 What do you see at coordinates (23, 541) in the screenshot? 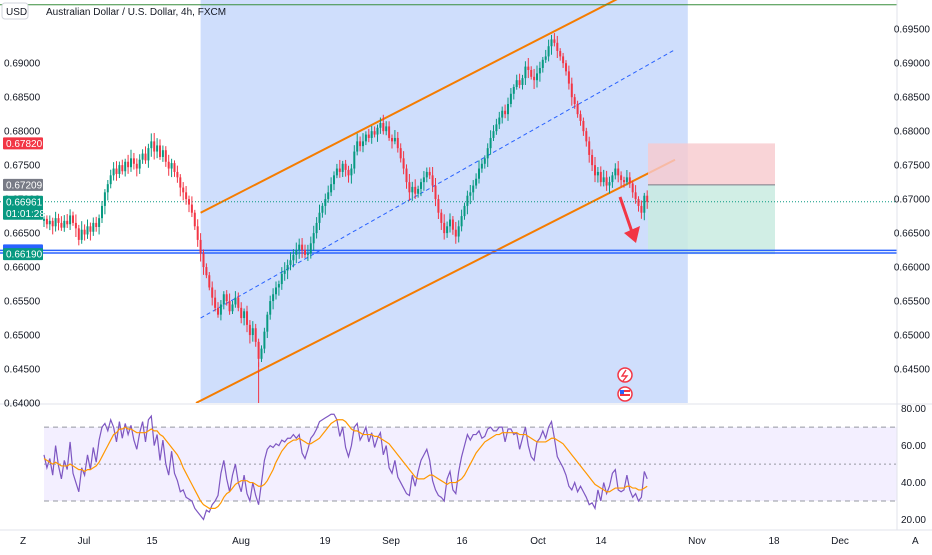
I see `zoom-toggle: Z` at bounding box center [23, 541].